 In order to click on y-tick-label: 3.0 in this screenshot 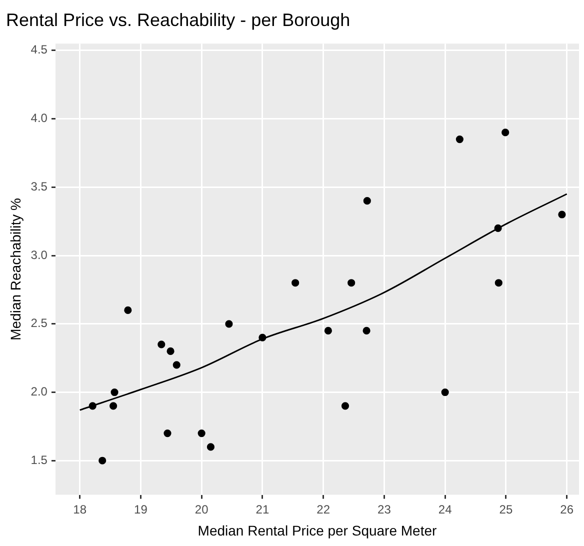, I will do `click(39, 255)`.